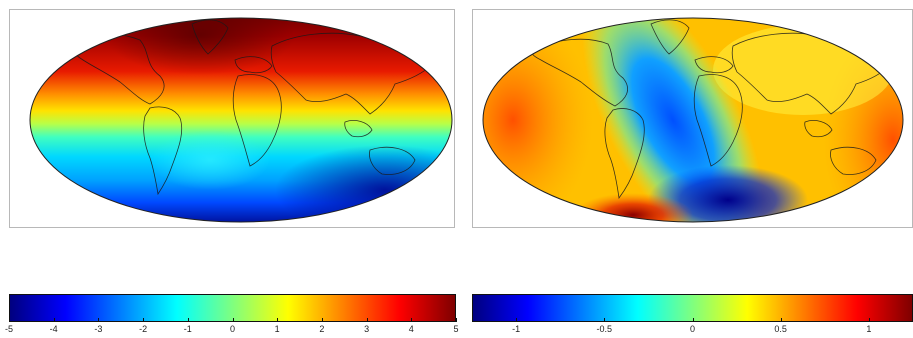 This screenshot has height=338, width=913. What do you see at coordinates (232, 308) in the screenshot?
I see `left-colorbar` at bounding box center [232, 308].